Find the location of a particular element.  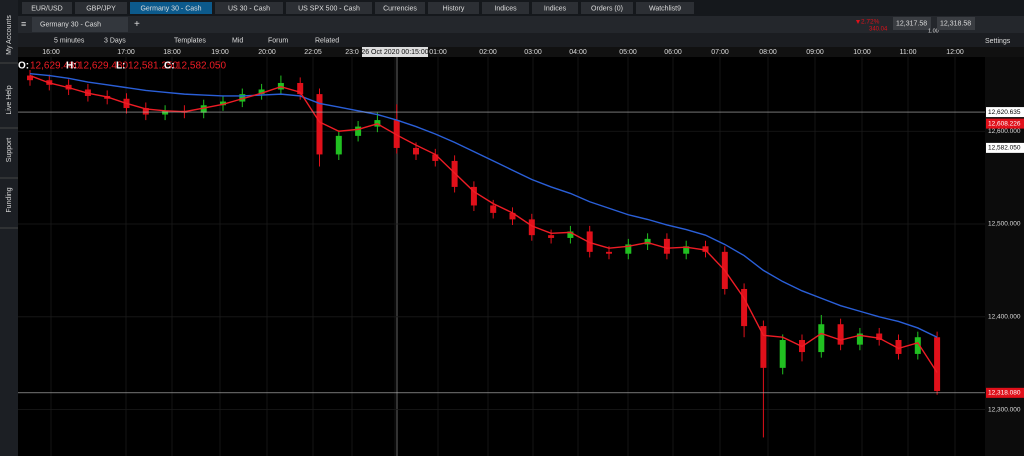

tab-label: Currencies is located at coordinates (400, 8).